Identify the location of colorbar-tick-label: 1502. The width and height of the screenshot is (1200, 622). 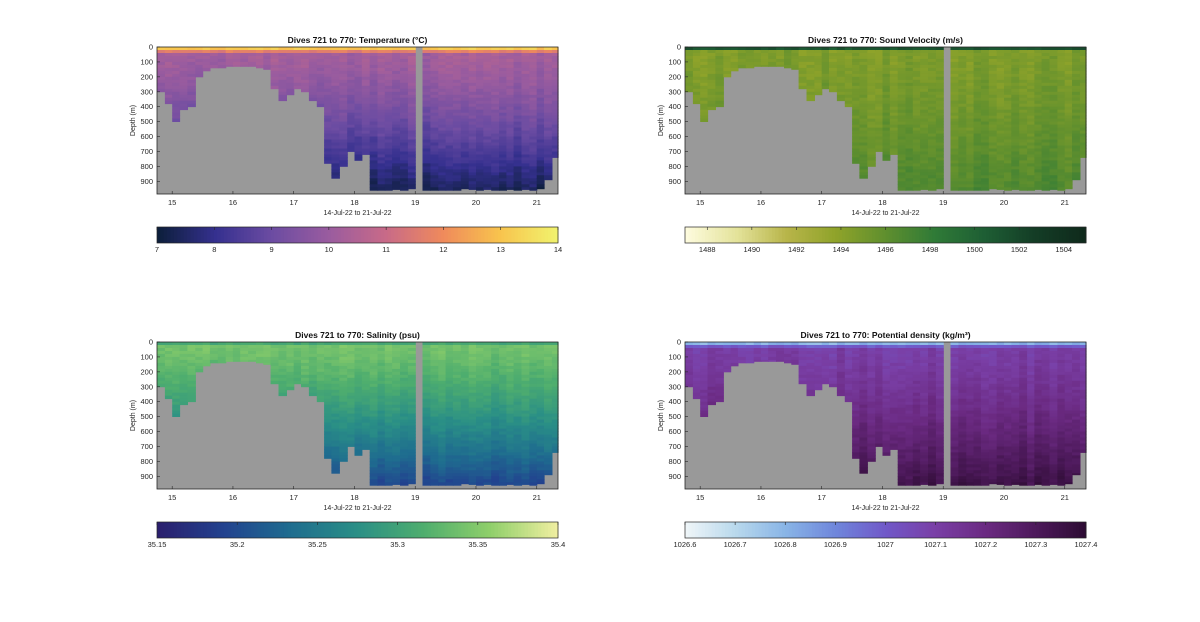
(1019, 249).